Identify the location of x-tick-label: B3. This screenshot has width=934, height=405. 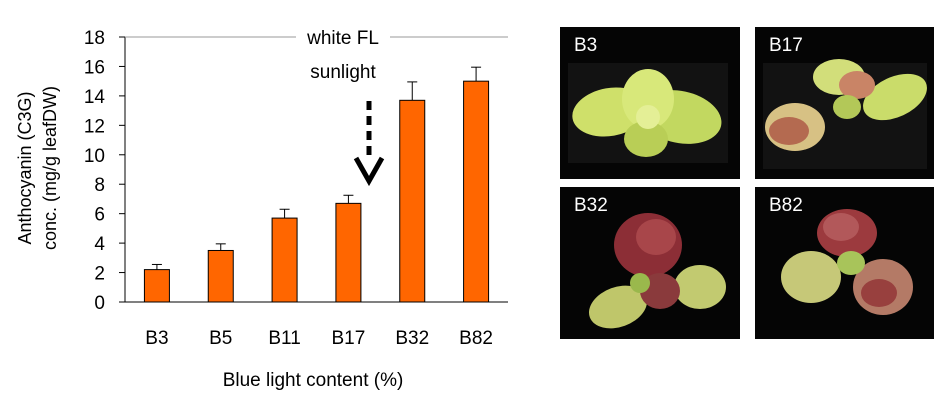
(156, 338).